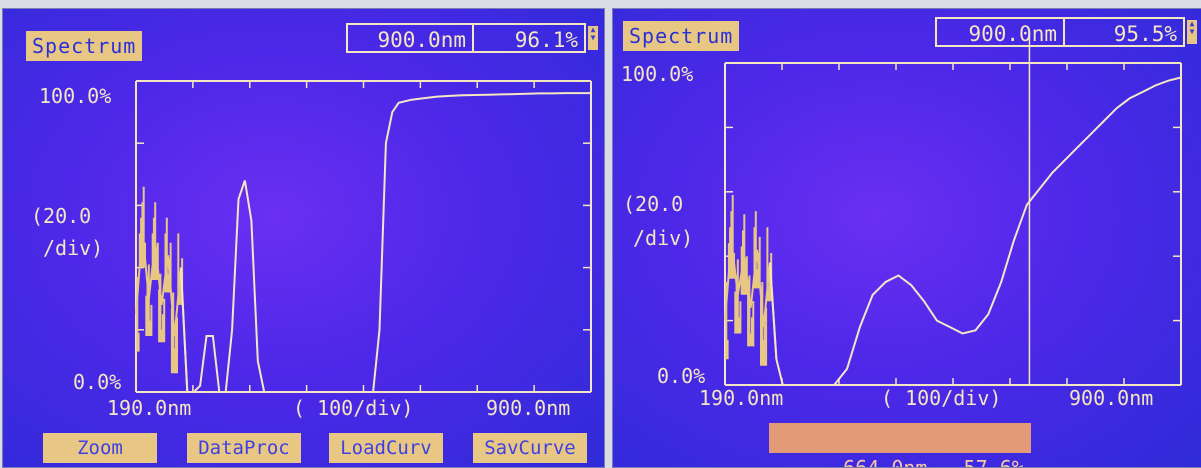 The image size is (1201, 468). Describe the element at coordinates (993, 462) in the screenshot. I see `cursor-value: 57.6%` at that location.